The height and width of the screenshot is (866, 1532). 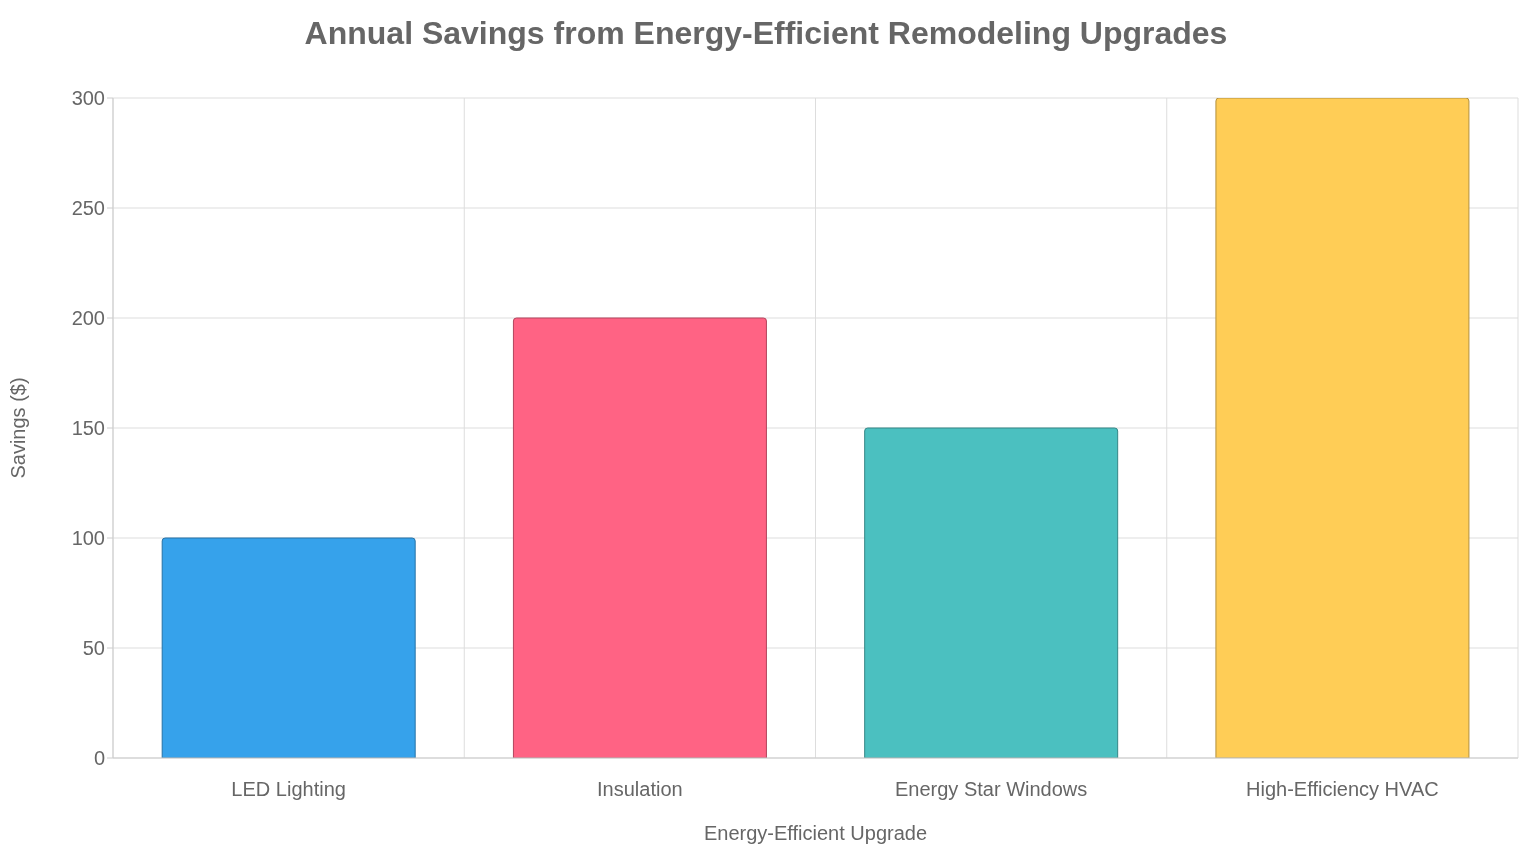 What do you see at coordinates (288, 789) in the screenshot?
I see `x-tick-label: LED Lighting` at bounding box center [288, 789].